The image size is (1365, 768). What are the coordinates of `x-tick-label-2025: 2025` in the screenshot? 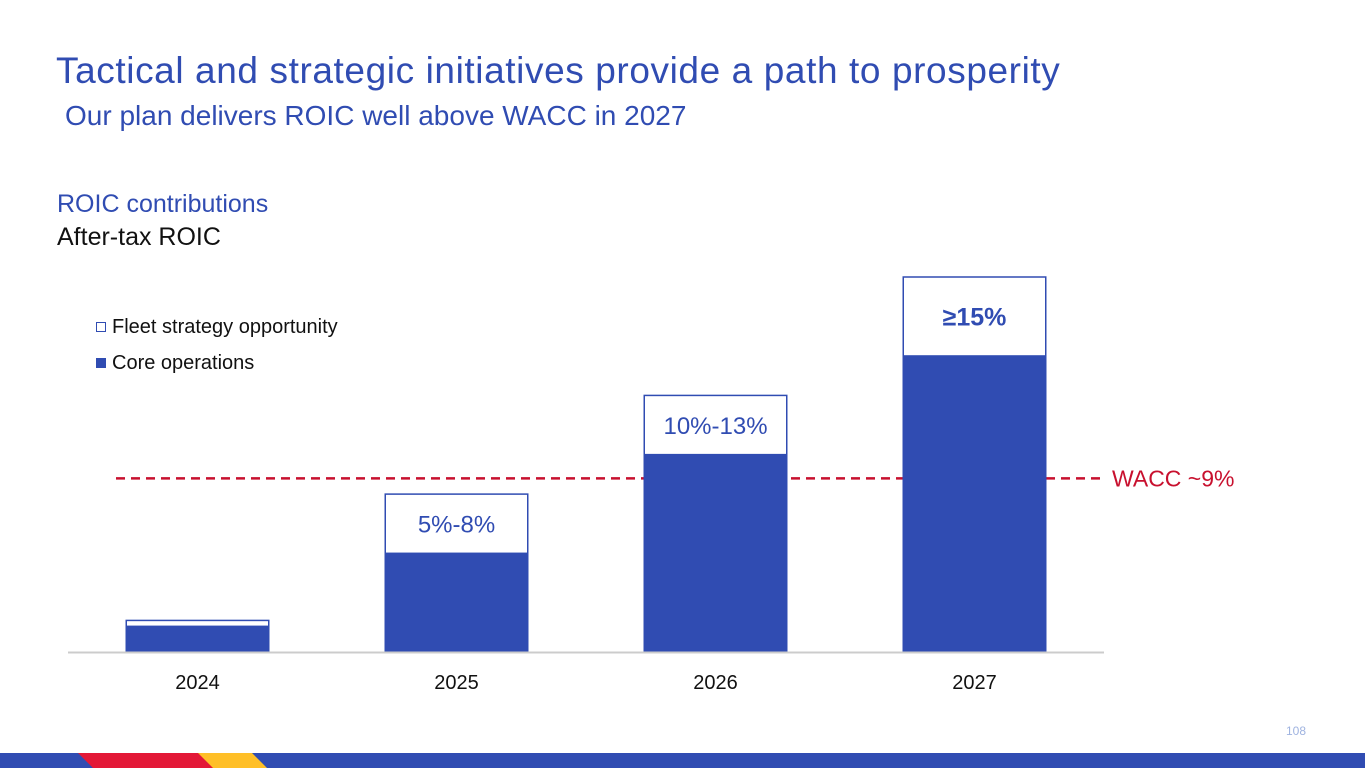 It's located at (456, 683).